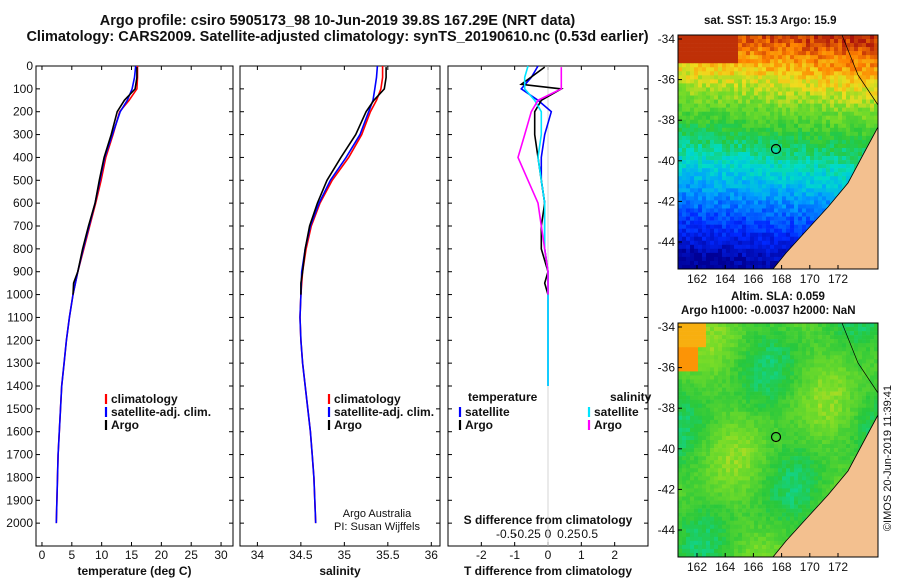  Describe the element at coordinates (144, 399) in the screenshot. I see `temperature-legend-label: climatology` at that location.